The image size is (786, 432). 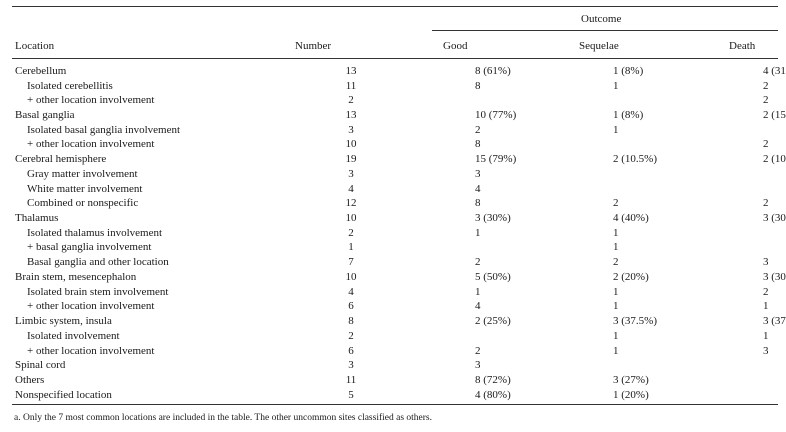 I want to click on sequelae-cell: 1 (8%), so click(x=628, y=115).